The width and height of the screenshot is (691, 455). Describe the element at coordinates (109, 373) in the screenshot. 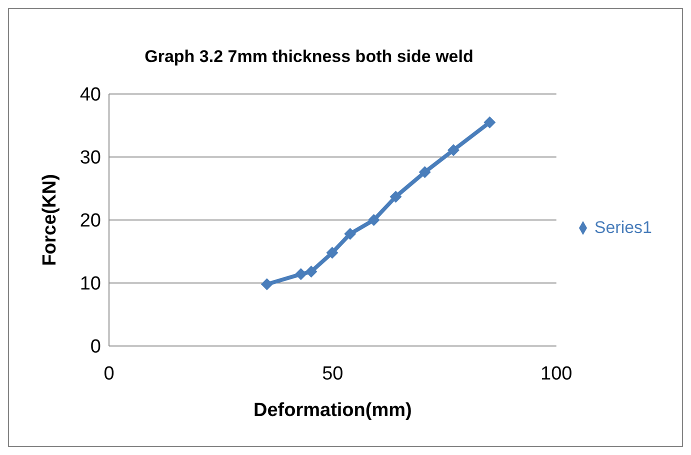

I see `x-tick-label: 0` at that location.